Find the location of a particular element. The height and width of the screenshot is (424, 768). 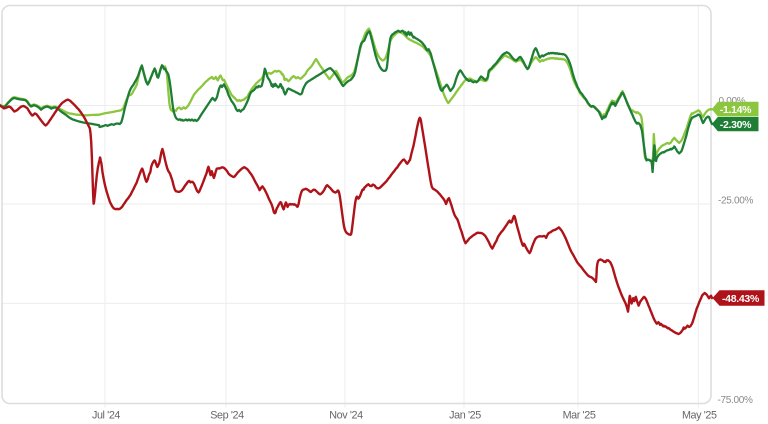

svg-text: Jan '25 is located at coordinates (465, 416).